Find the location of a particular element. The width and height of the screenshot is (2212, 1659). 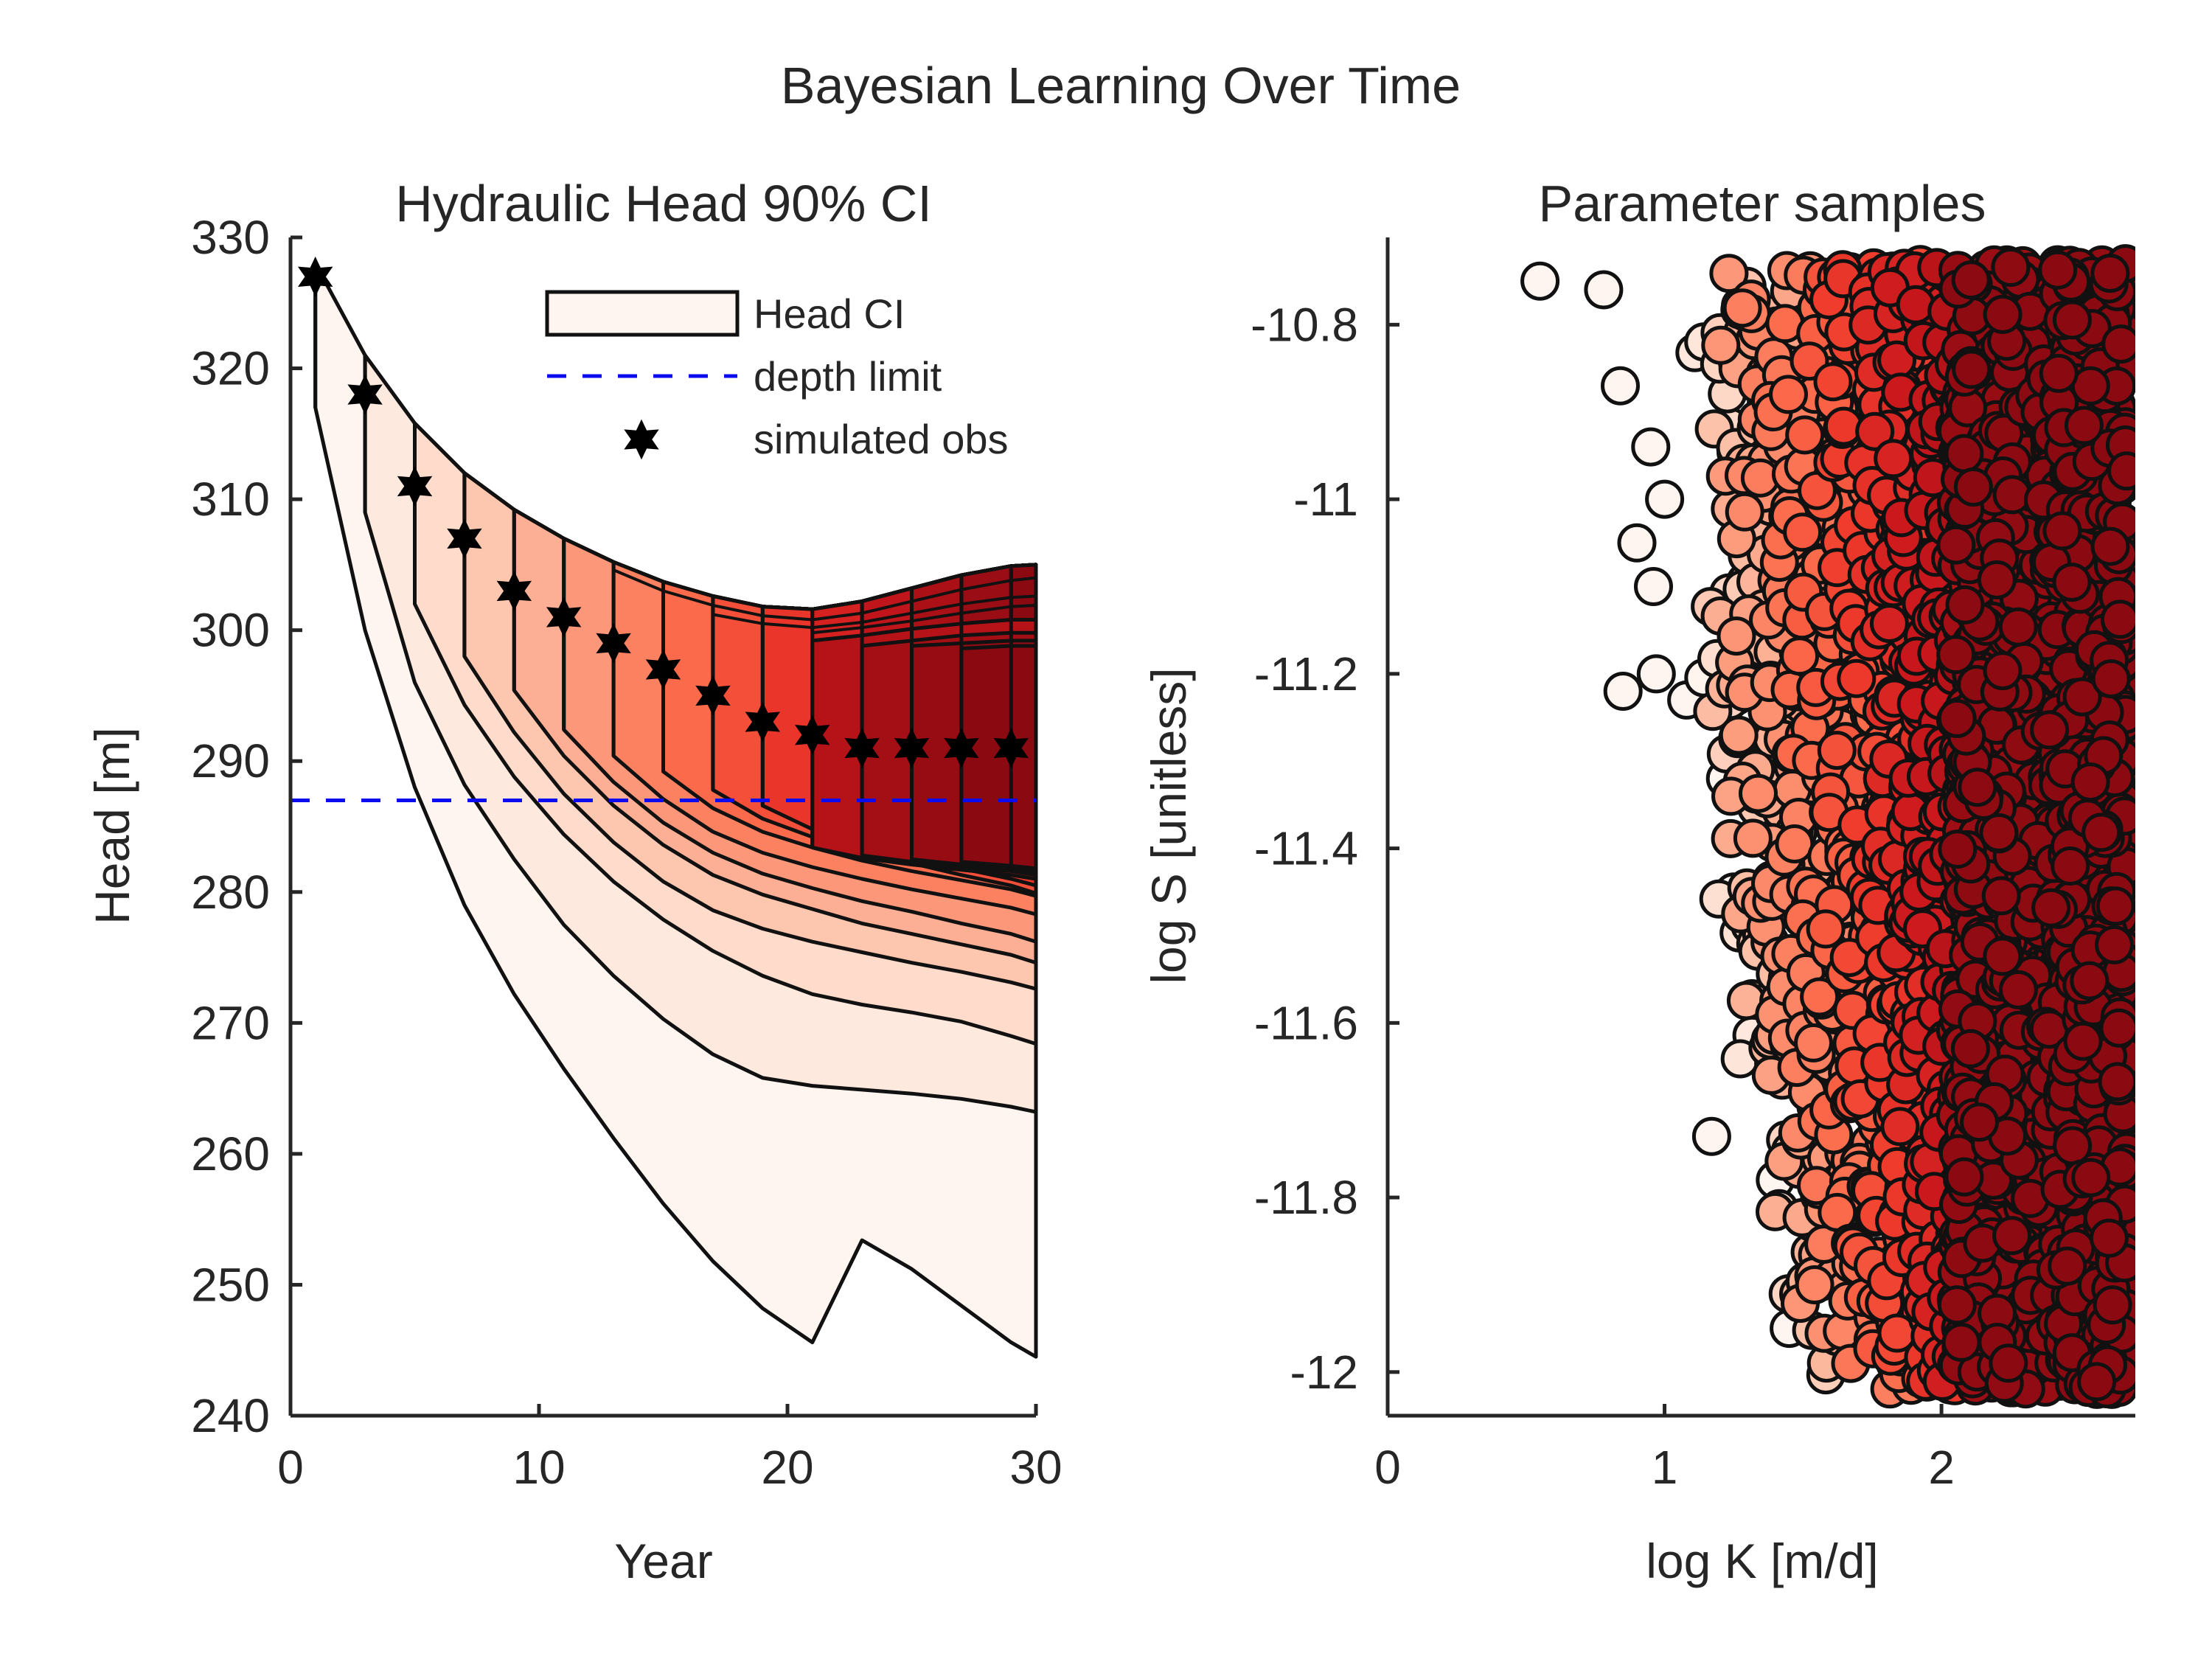

samples-y-ticks: -12 -11.8 -11.6 -11.4 -11.2 -11 -10.8 is located at coordinates (1325, 848).